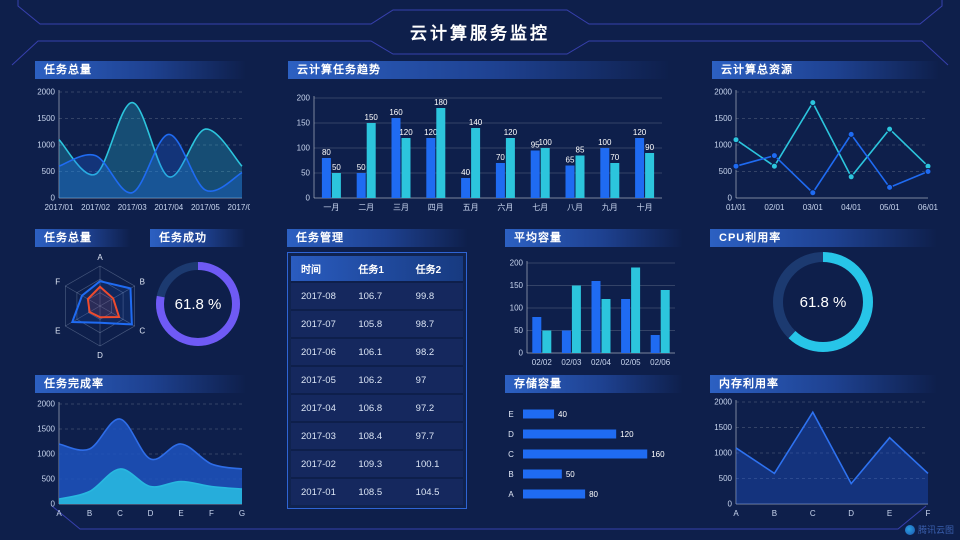 Image resolution: width=960 pixels, height=540 pixels. Describe the element at coordinates (824, 457) in the screenshot. I see `memory-line-chart: 0 500 1000 1500 2000 A B C D E F` at that location.